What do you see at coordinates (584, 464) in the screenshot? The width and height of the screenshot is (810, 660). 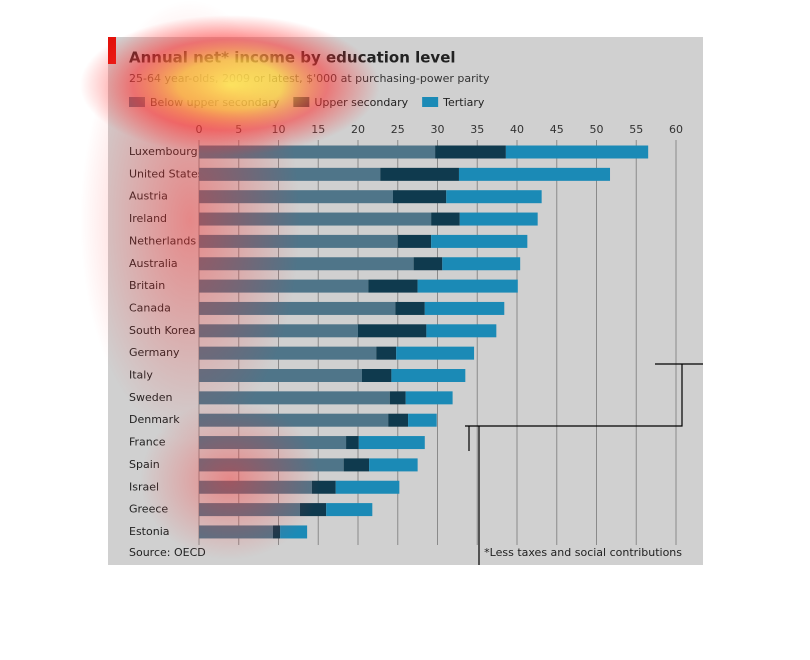 I see `annotation-lines` at bounding box center [584, 464].